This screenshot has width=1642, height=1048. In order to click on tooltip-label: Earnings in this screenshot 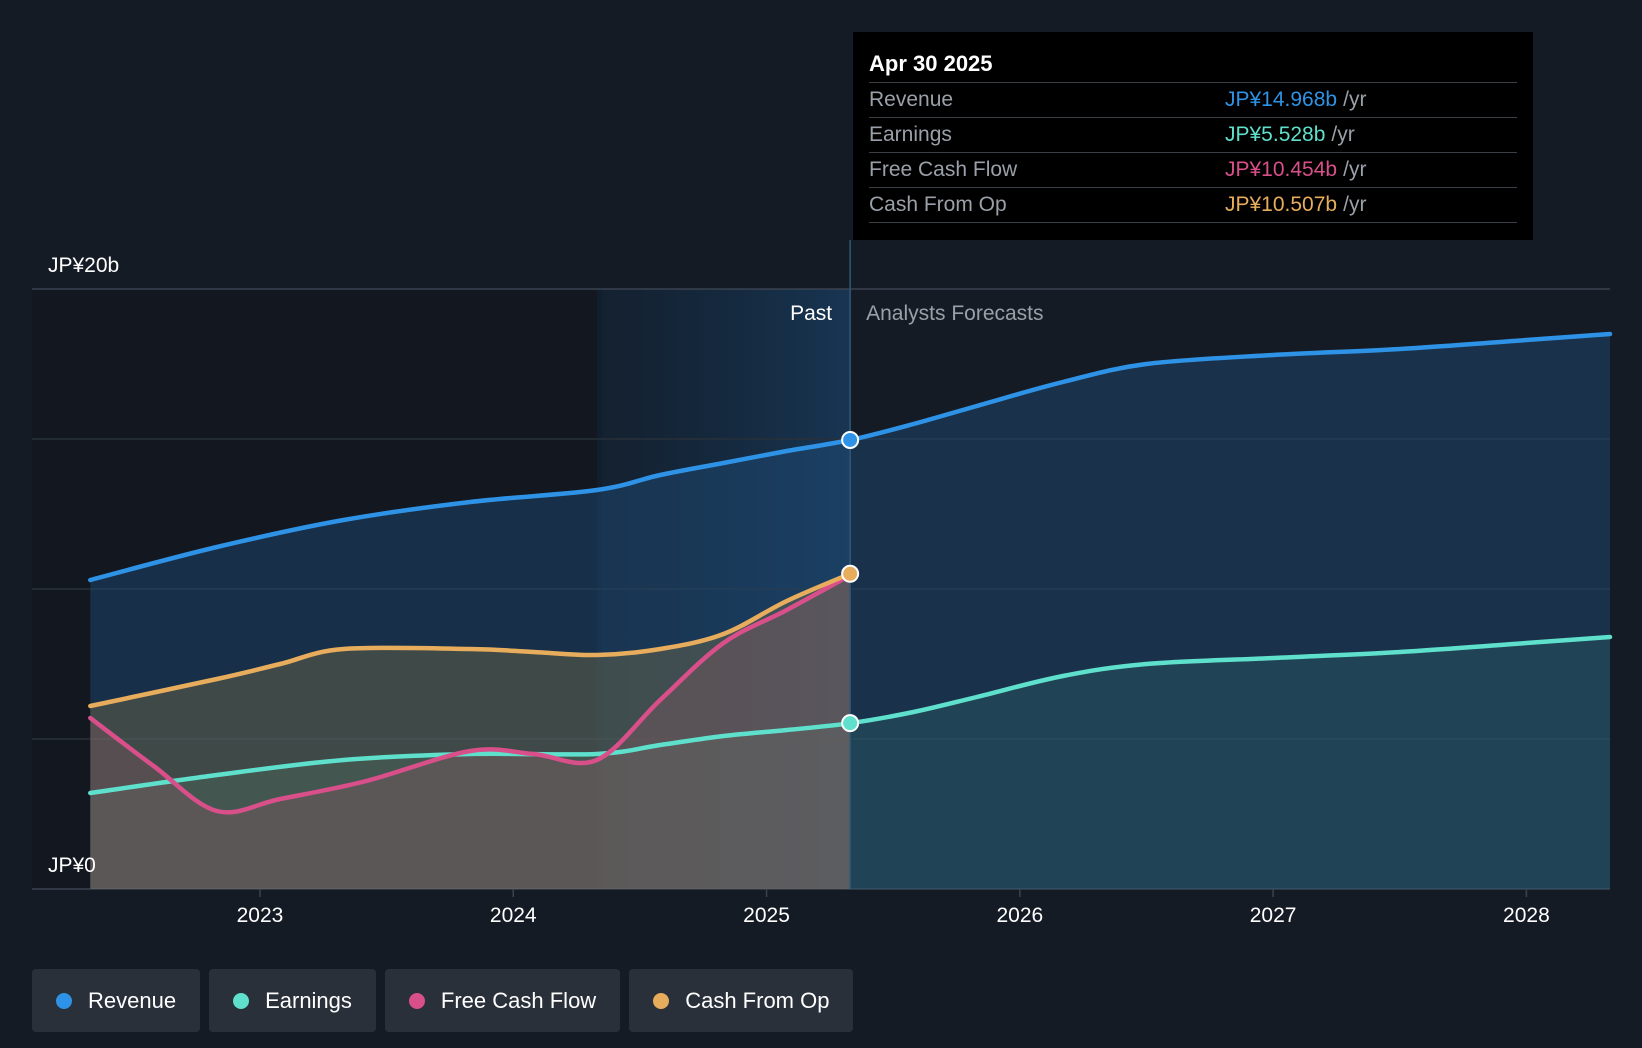, I will do `click(910, 134)`.